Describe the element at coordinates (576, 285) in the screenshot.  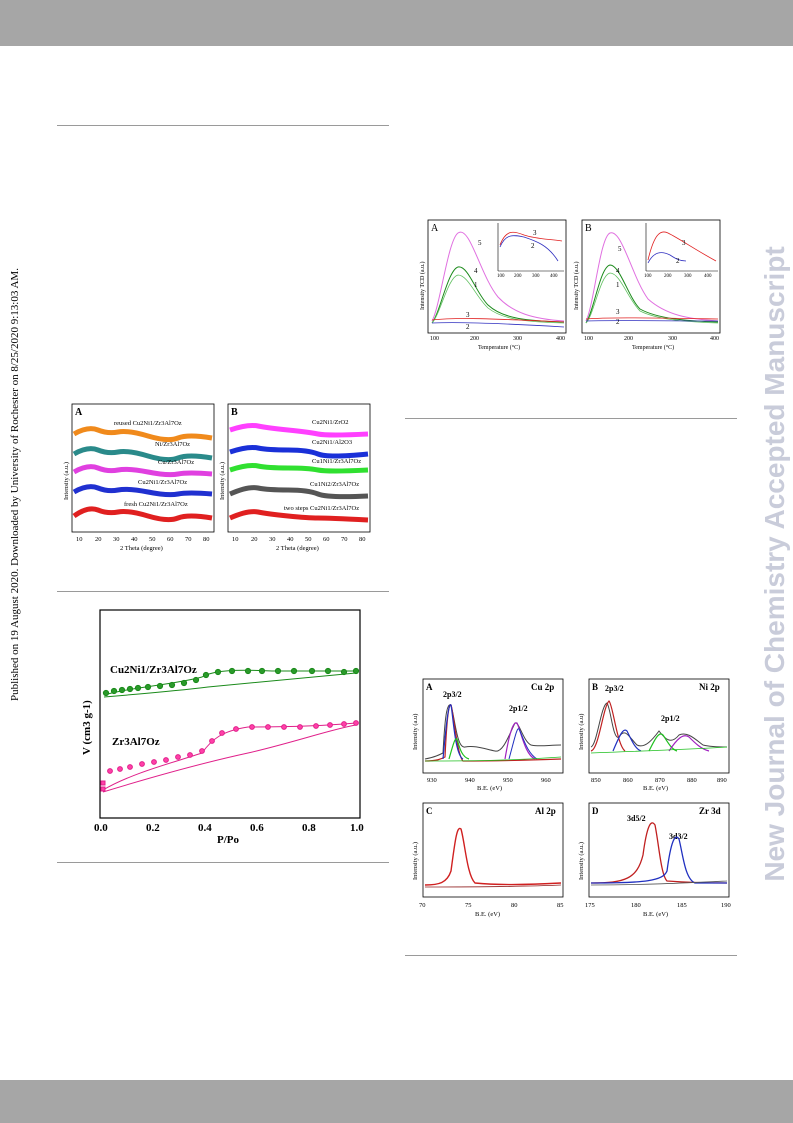
I see `tpd-b-ylabel: Intensity TCD (a.u.)` at that location.